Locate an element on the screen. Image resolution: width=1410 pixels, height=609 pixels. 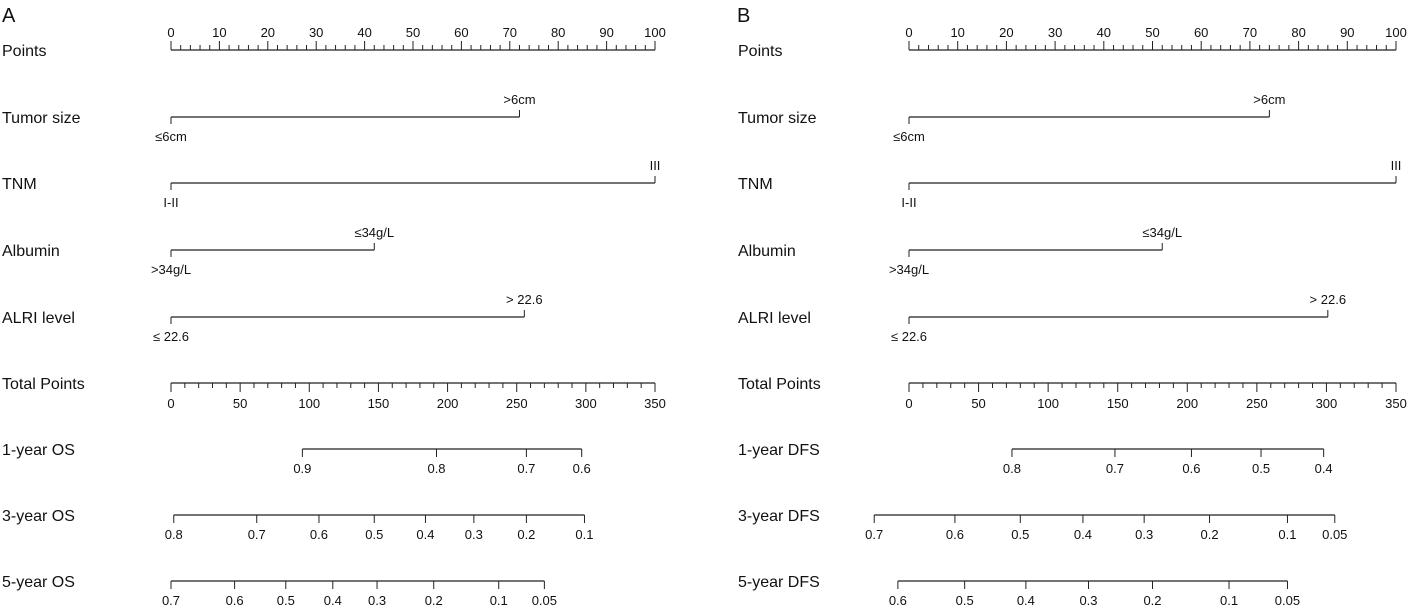
factor-low-label: ≤ 22.6 is located at coordinates (909, 336).